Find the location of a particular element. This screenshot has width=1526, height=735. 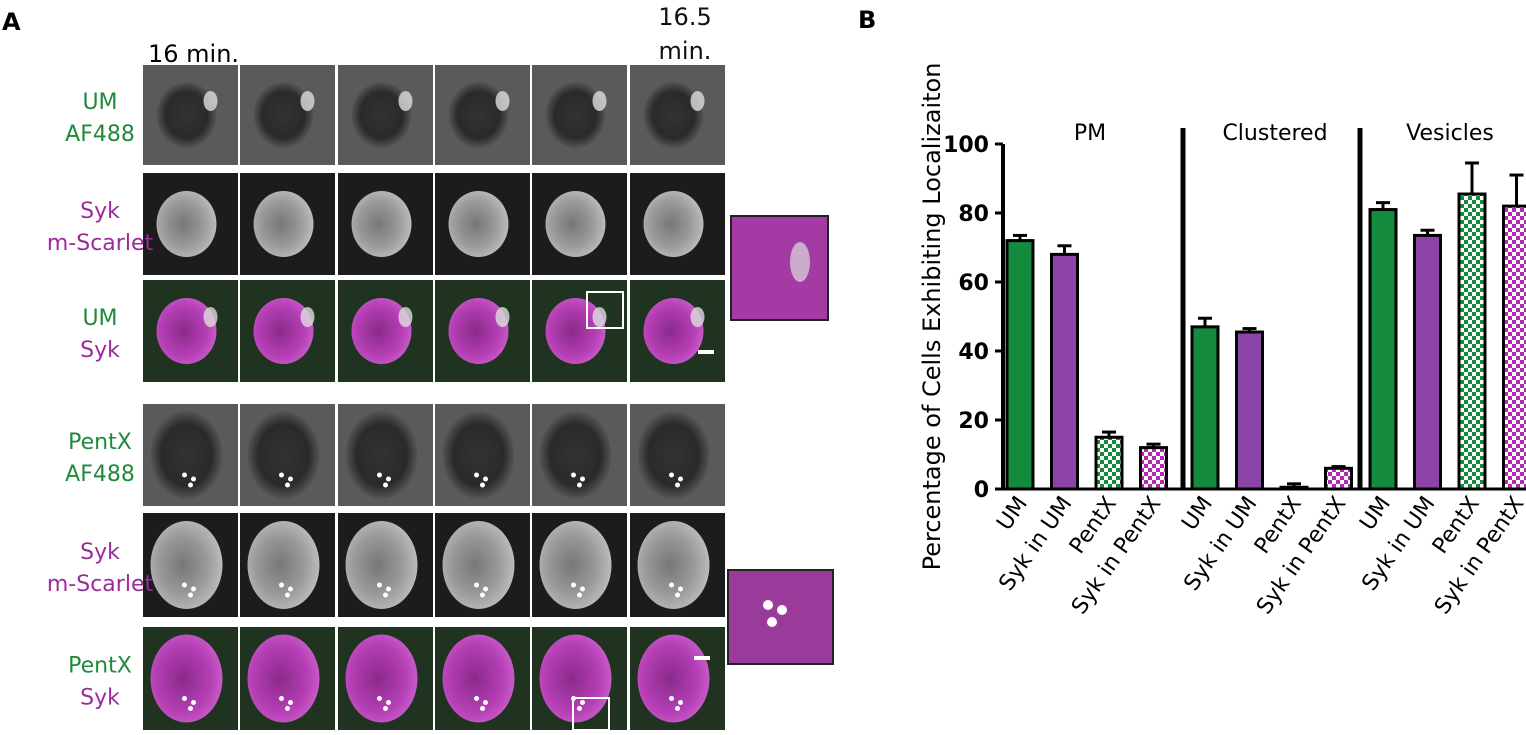

scale-bar is located at coordinates (706, 352).